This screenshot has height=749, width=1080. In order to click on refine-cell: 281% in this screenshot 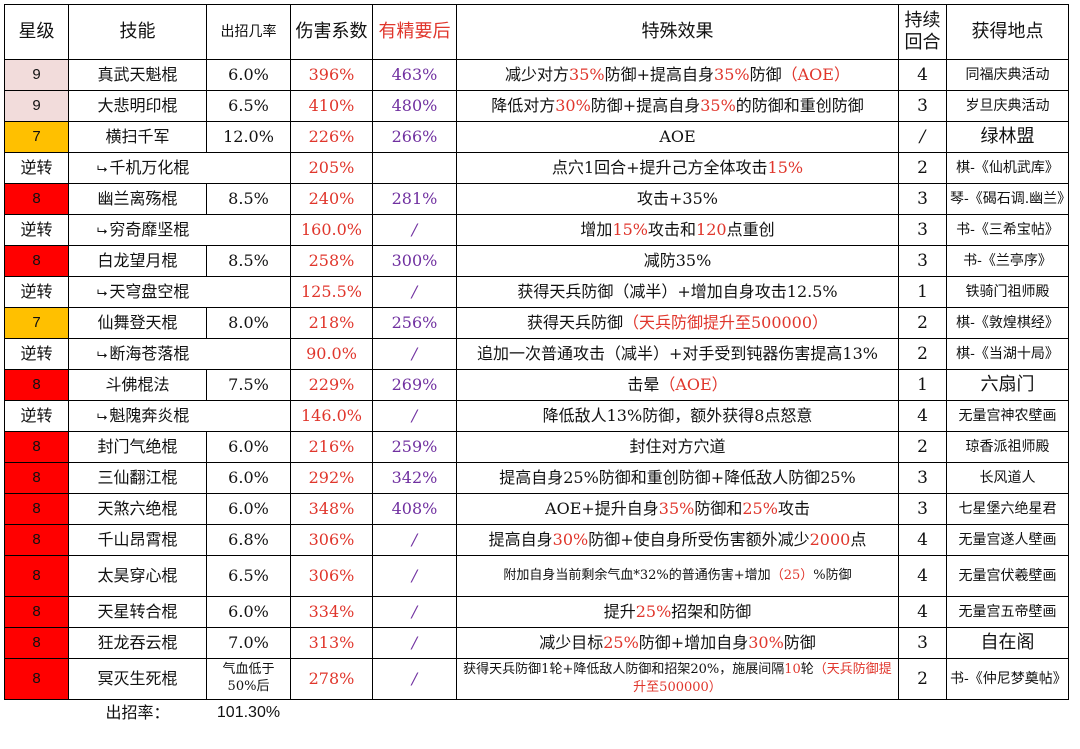, I will do `click(414, 199)`.